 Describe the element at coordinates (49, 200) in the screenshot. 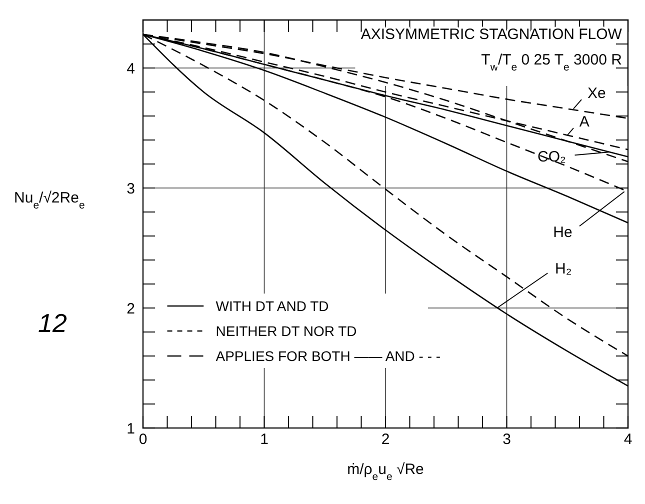

I see `y-axis-title: Nu$_{e}$/√2Re$_{e}$` at that location.